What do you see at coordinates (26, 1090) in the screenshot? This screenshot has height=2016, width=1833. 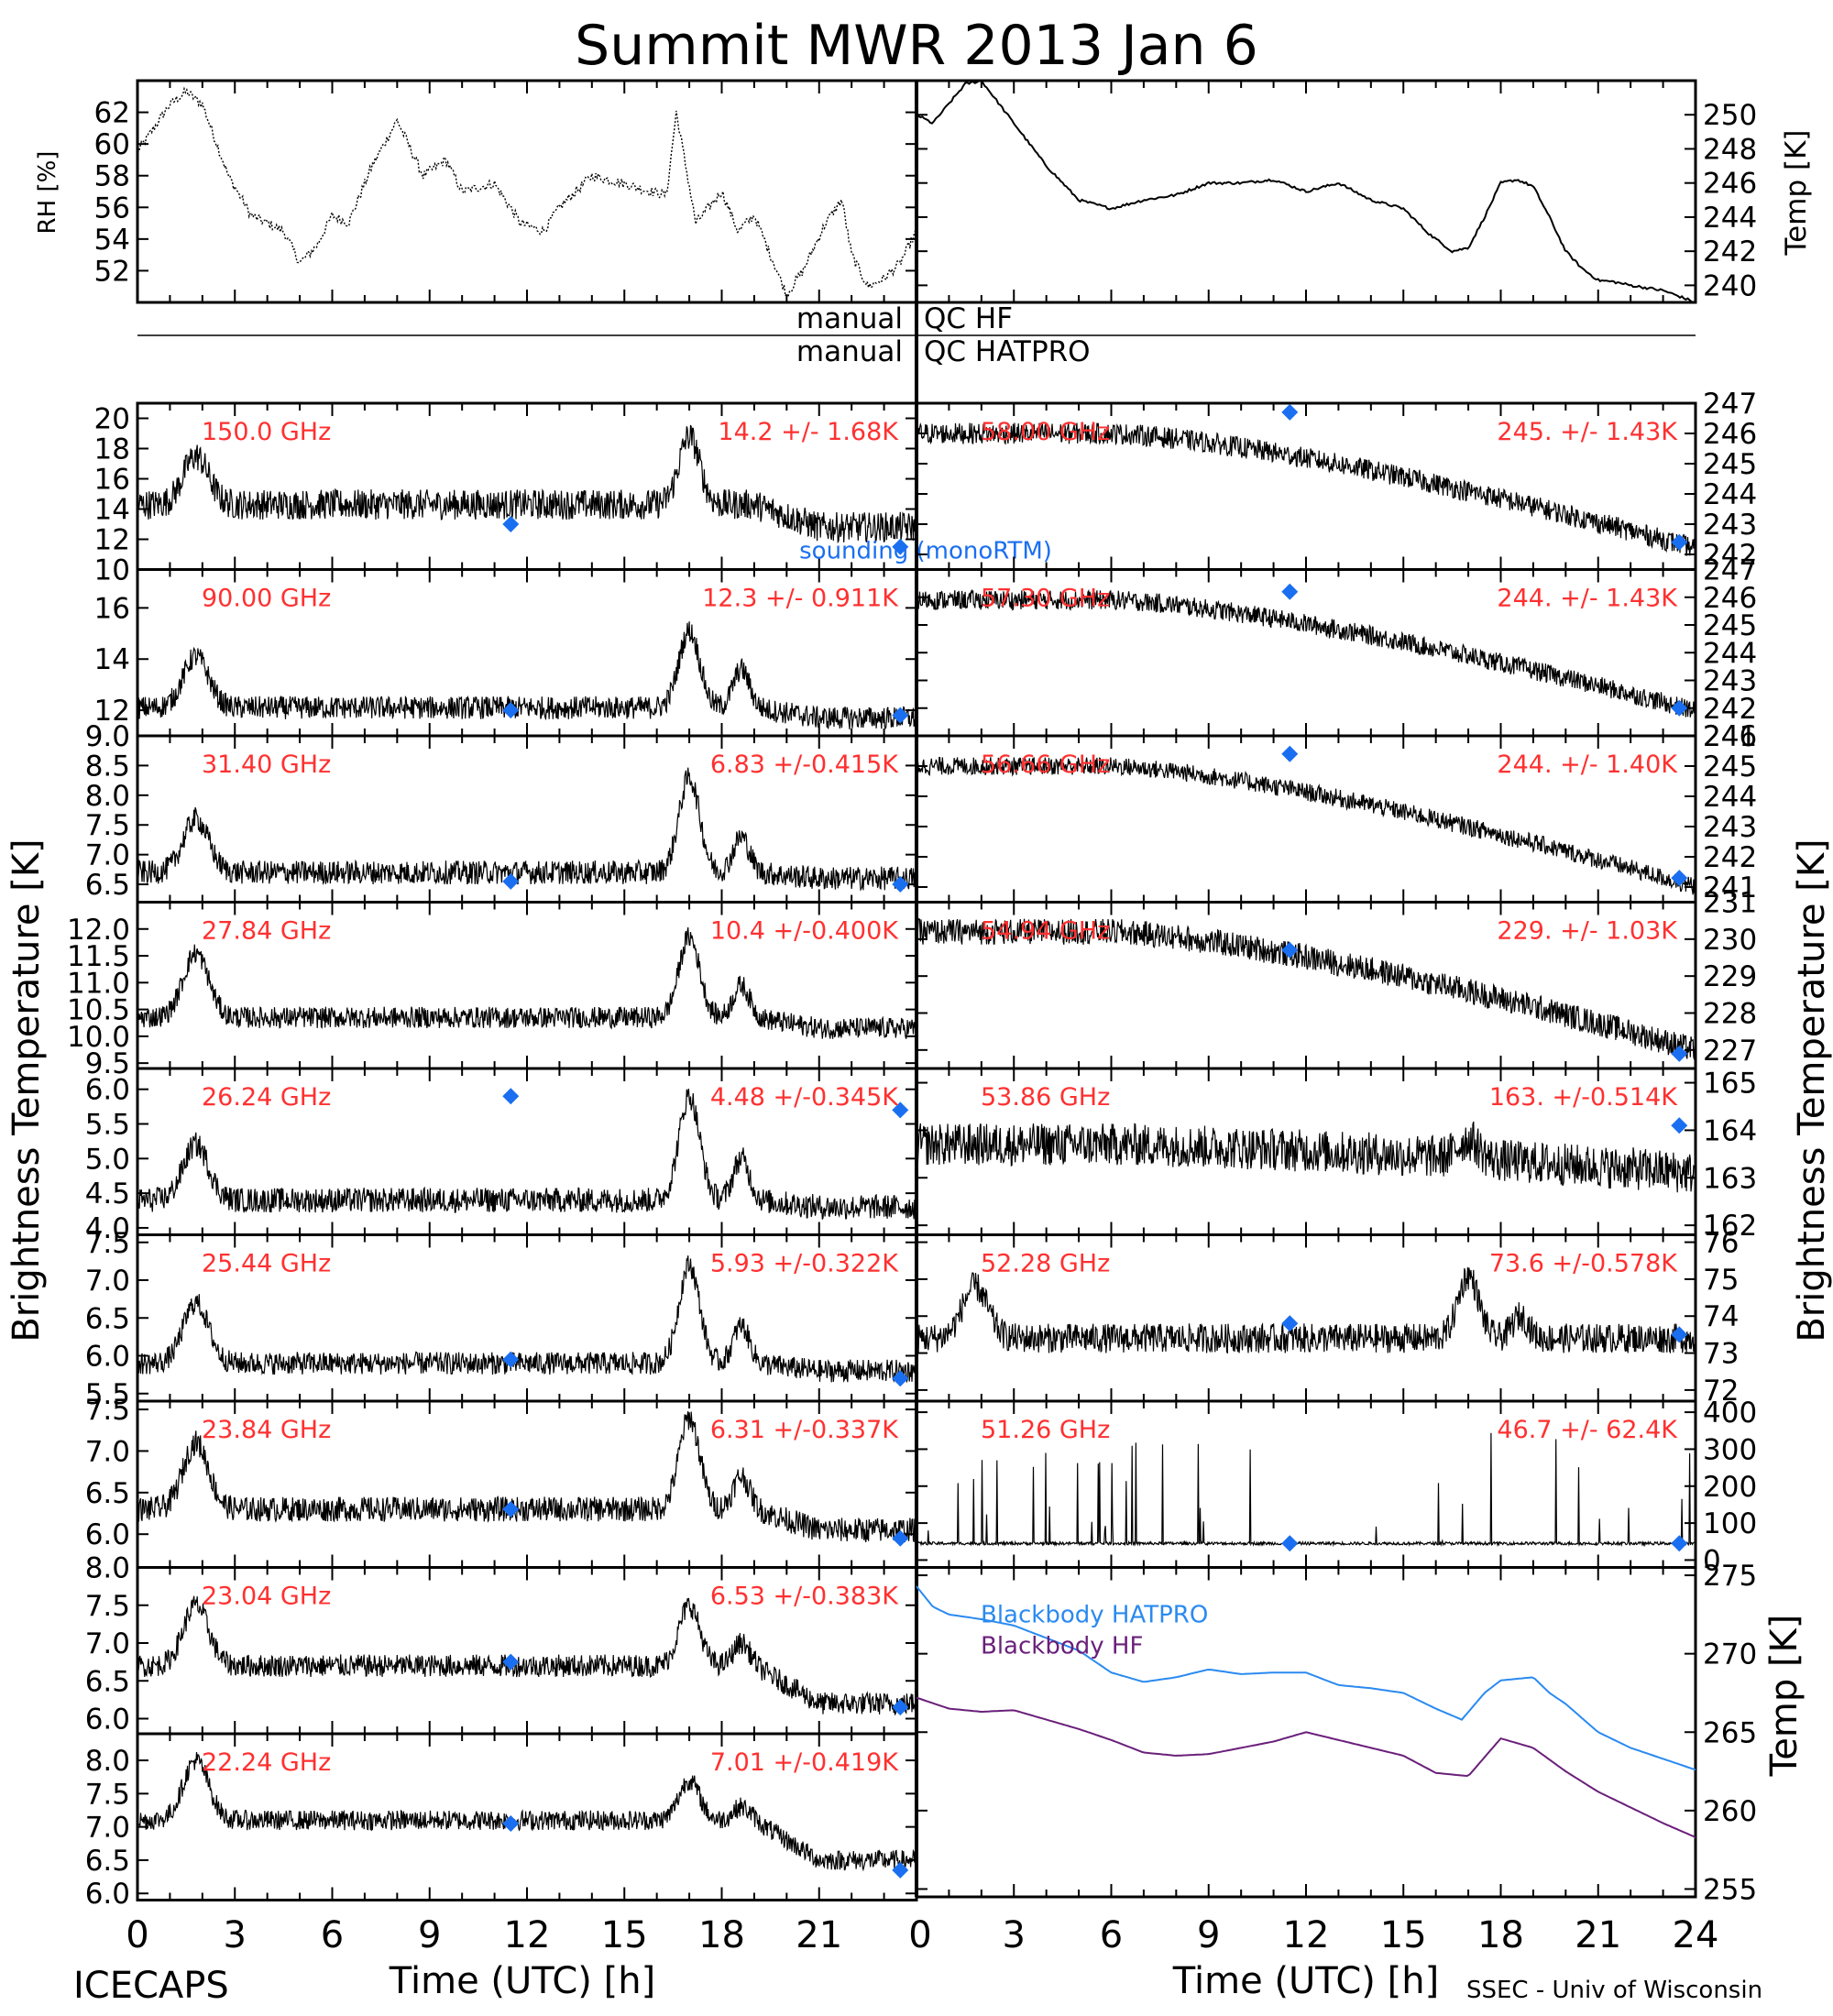 I see `left-ylabel: Brightness Temperature [K]` at bounding box center [26, 1090].